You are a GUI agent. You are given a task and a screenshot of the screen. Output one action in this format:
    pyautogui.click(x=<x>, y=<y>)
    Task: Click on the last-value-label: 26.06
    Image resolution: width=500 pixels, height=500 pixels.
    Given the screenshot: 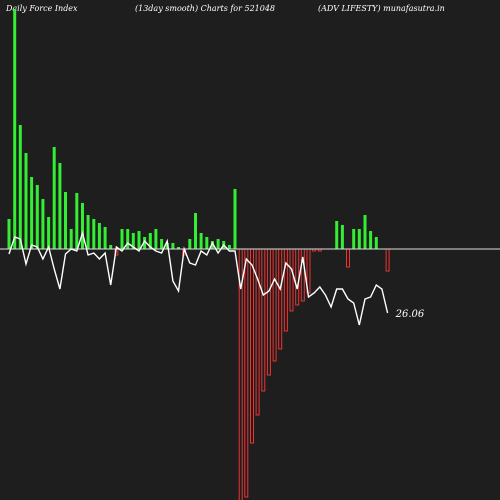 What is the action you would take?
    pyautogui.click(x=410, y=314)
    